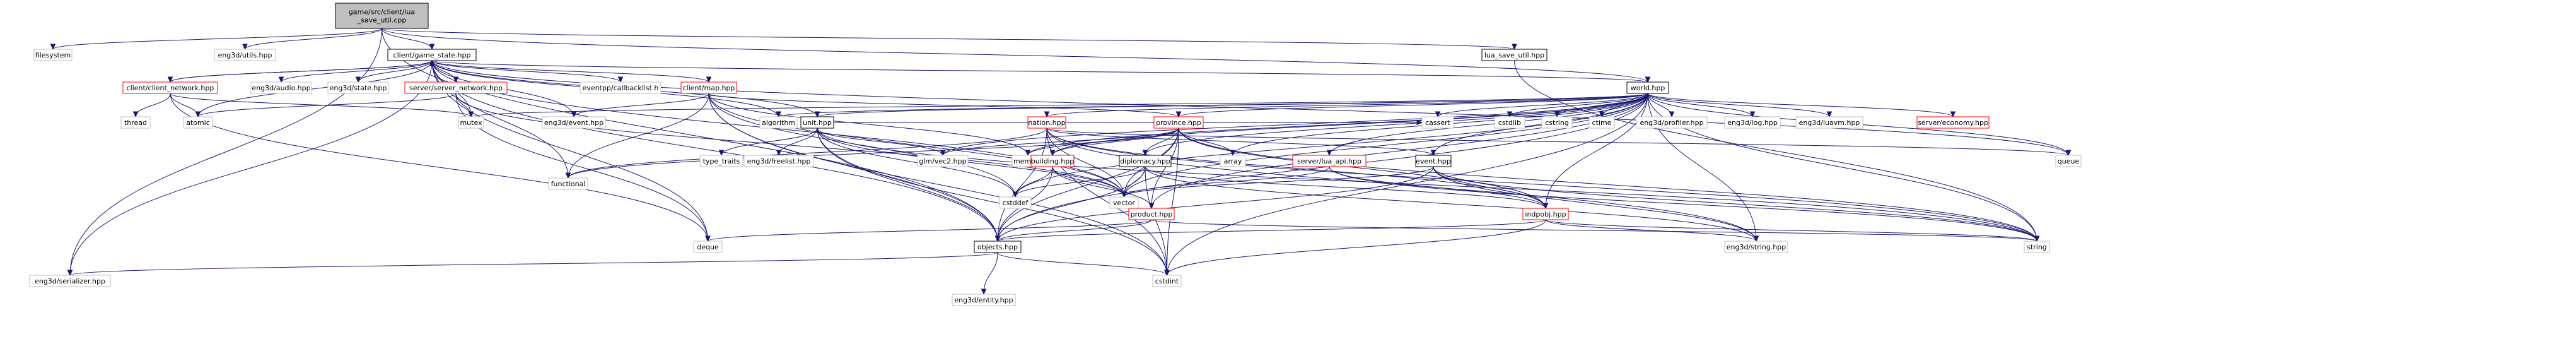  I want to click on node-audio: eng3d/audio.hpp, so click(281, 87).